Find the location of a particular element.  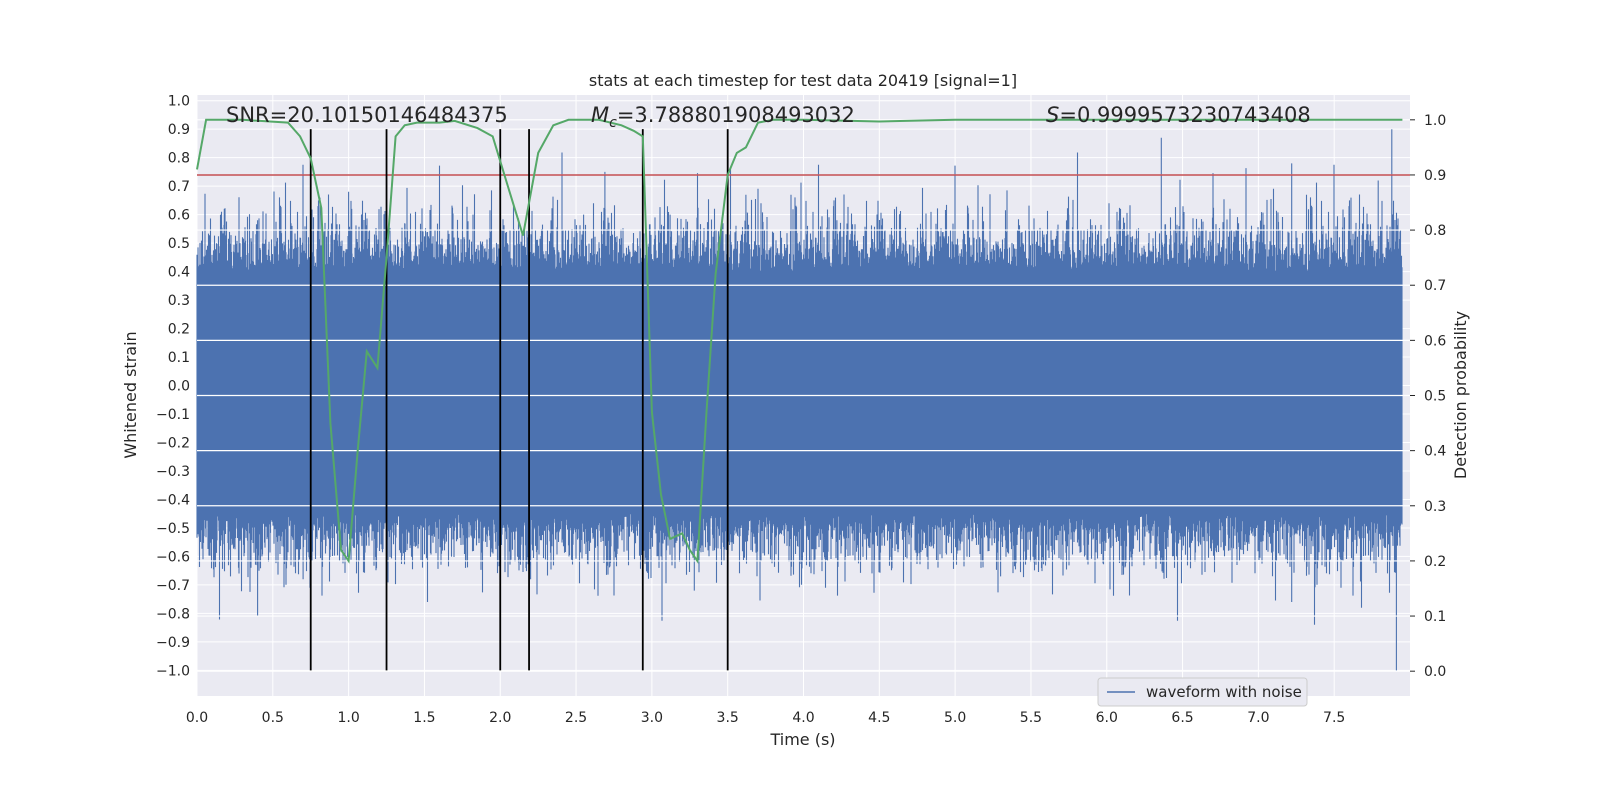

y-tick-label-right: 0.1 is located at coordinates (1435, 617).